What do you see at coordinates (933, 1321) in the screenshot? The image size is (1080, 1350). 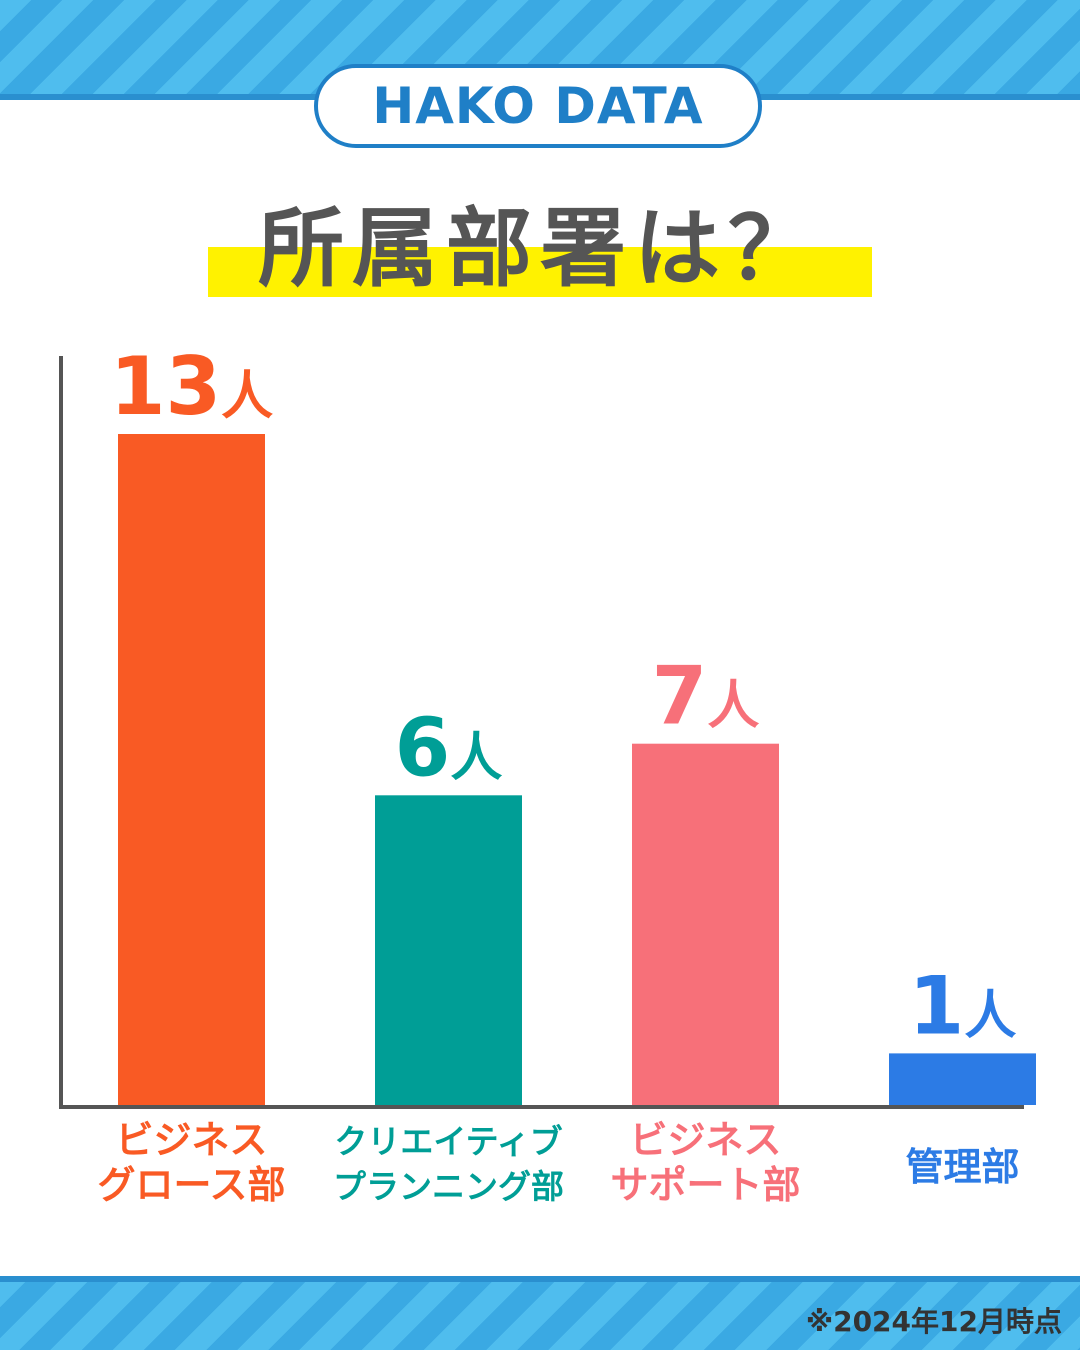 I see `footnote: ※2024年12月時点` at bounding box center [933, 1321].